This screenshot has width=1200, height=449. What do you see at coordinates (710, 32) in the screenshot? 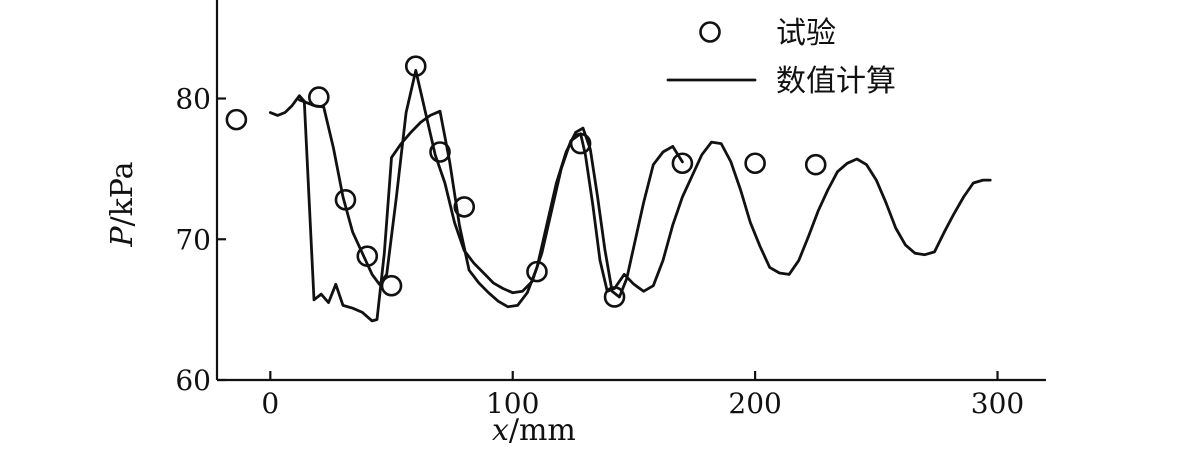
I see `legend-marker-circle` at bounding box center [710, 32].